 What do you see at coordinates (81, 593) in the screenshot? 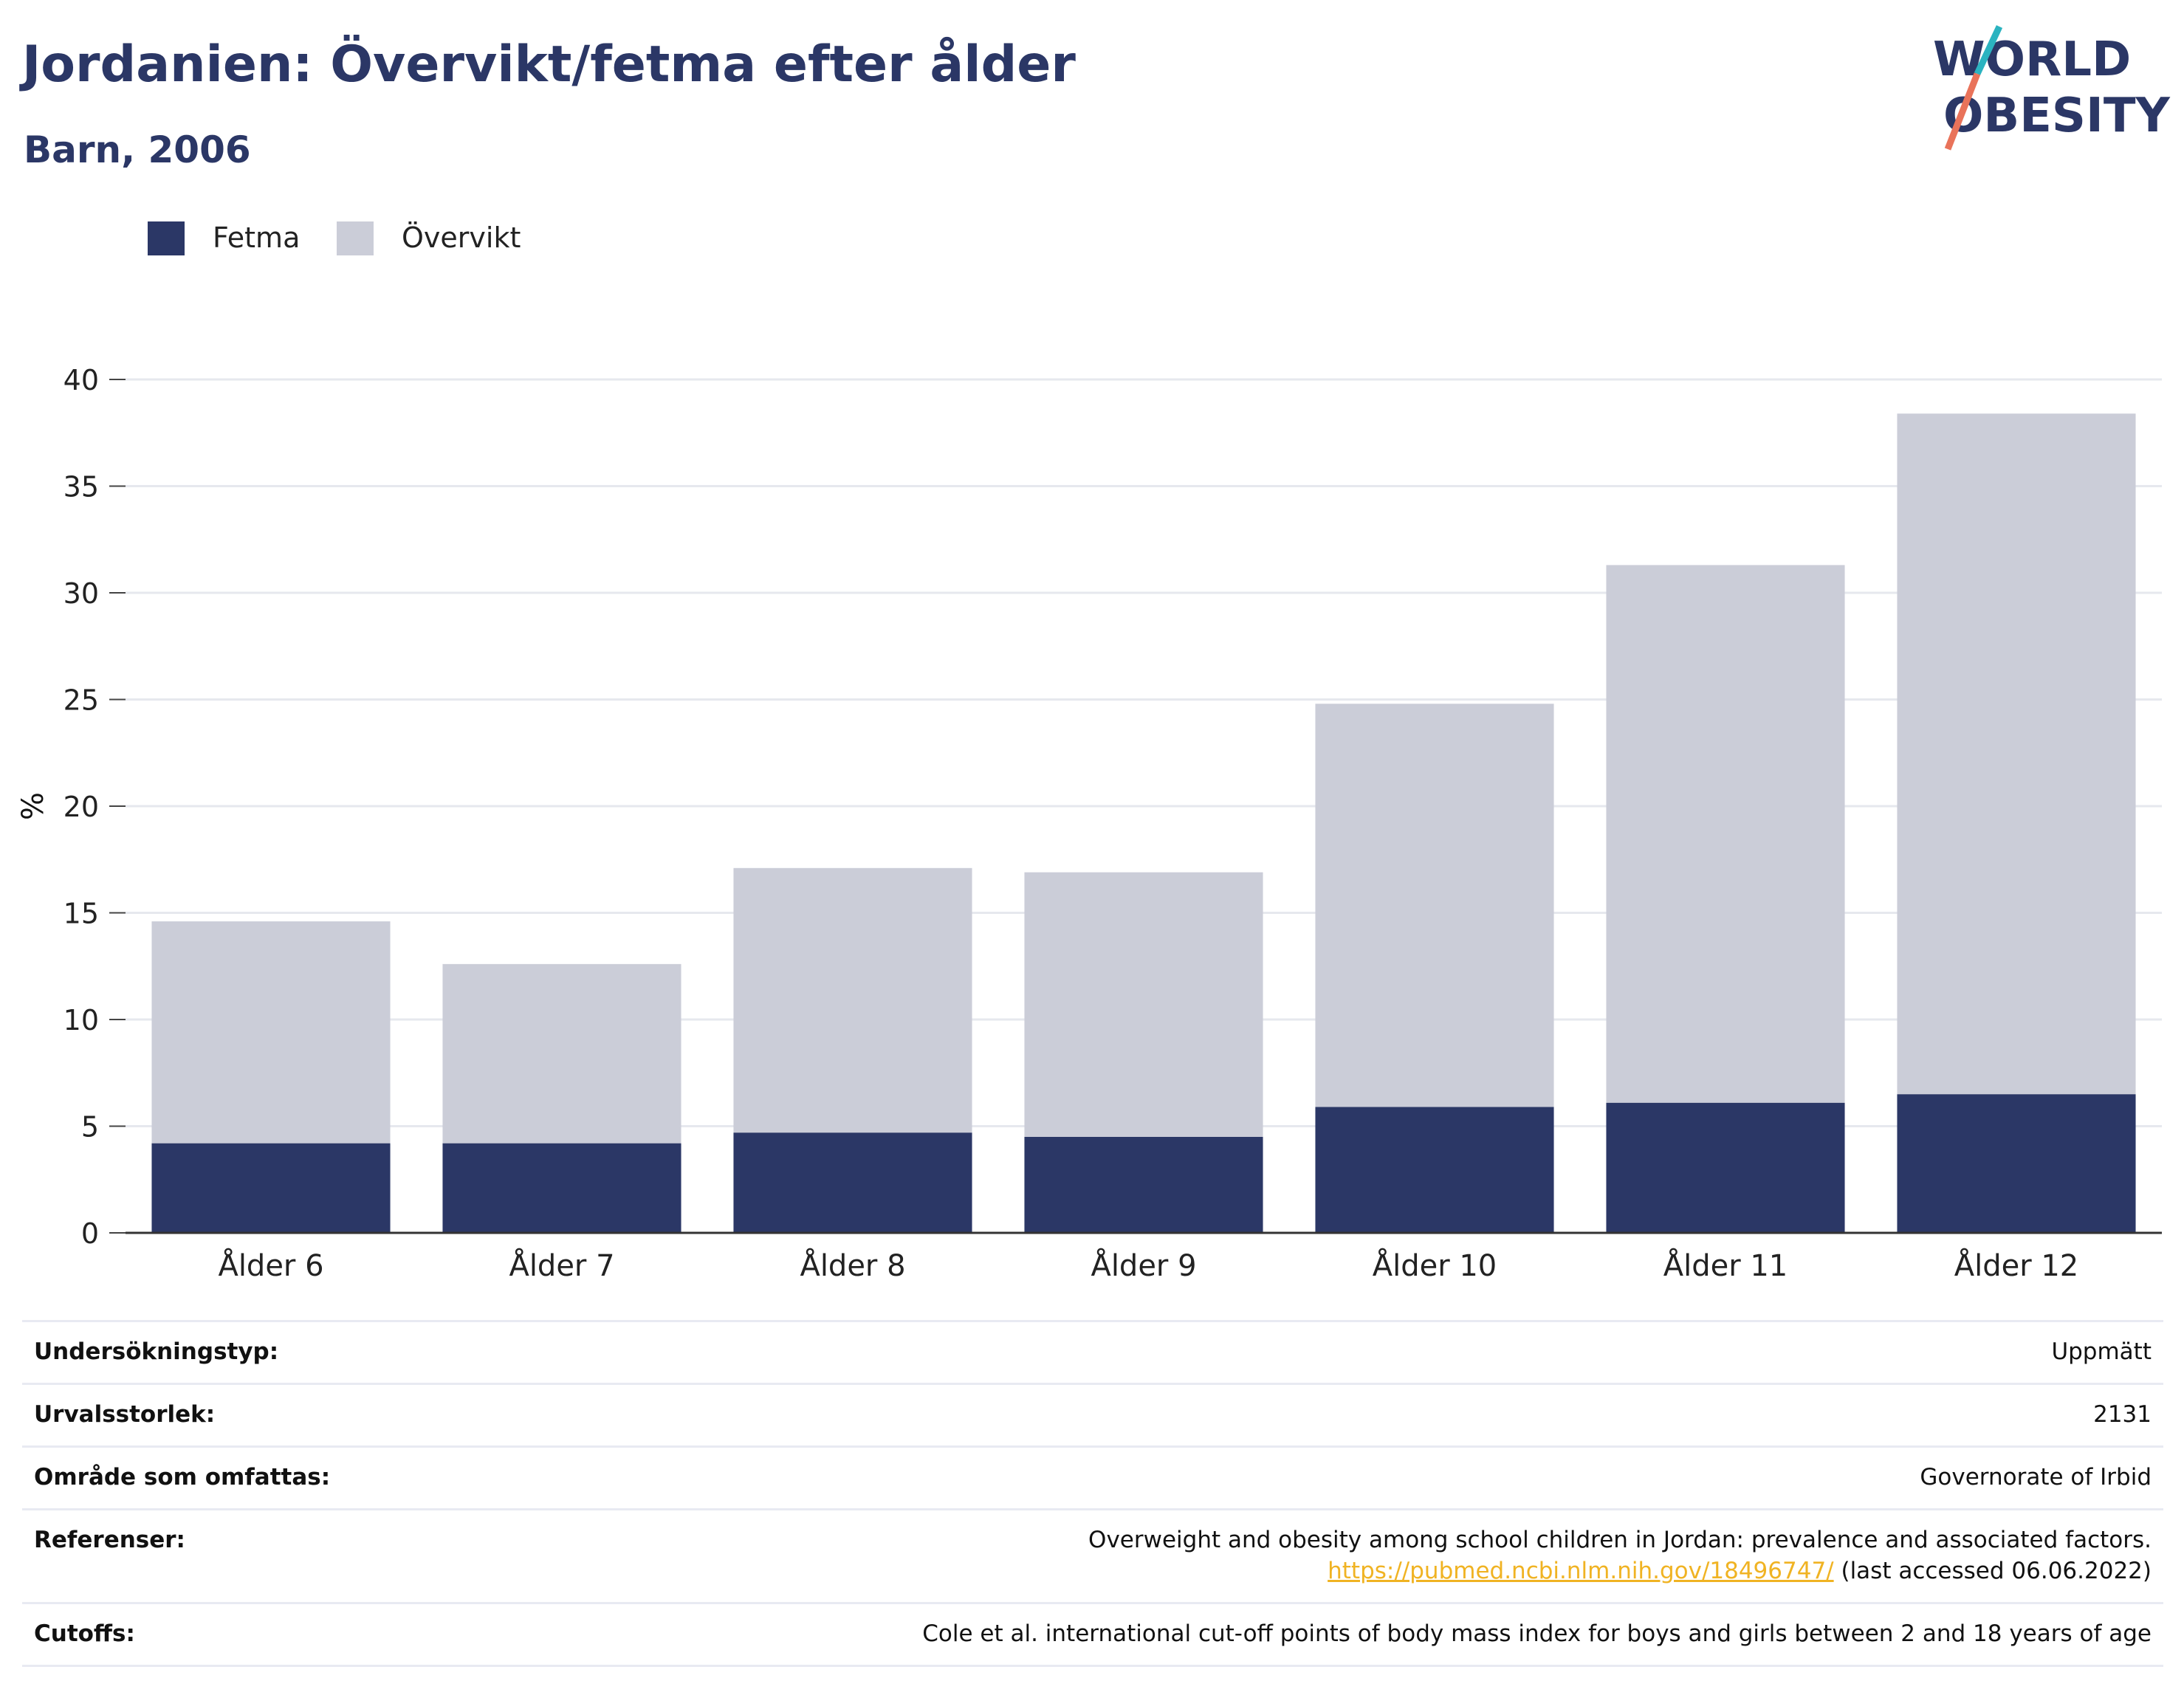
I see `y-tick-label: 30` at bounding box center [81, 593].